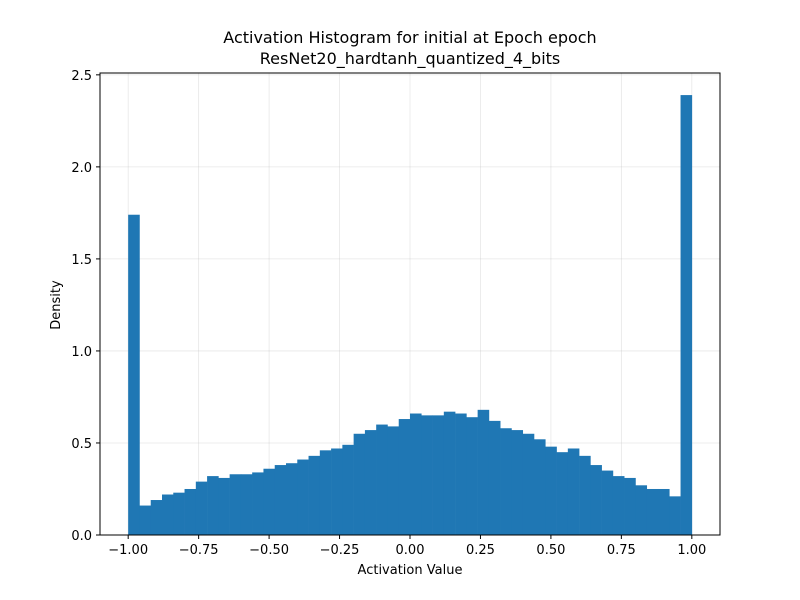 Image resolution: width=800 pixels, height=600 pixels. Describe the element at coordinates (199, 550) in the screenshot. I see `x-tick-label: −0.75` at that location.